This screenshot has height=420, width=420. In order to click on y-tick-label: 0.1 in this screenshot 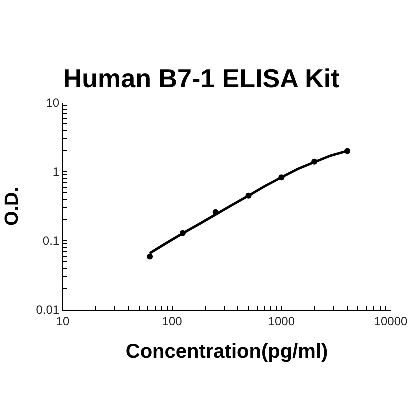, I will do `click(51, 241)`.